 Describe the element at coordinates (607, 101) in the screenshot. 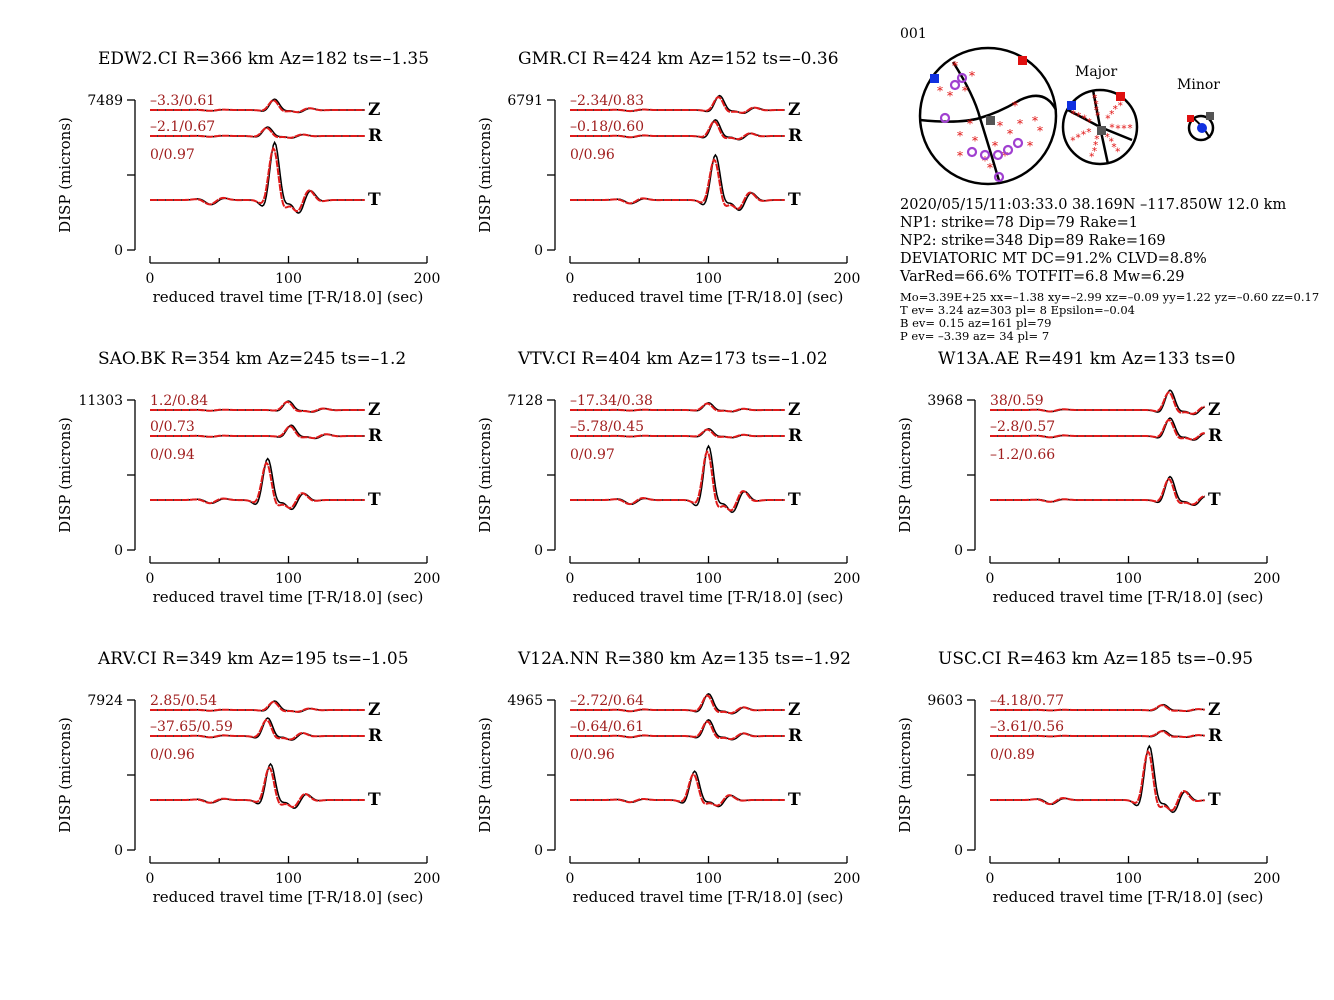

I see `fit-label: –2.34/0.83` at that location.